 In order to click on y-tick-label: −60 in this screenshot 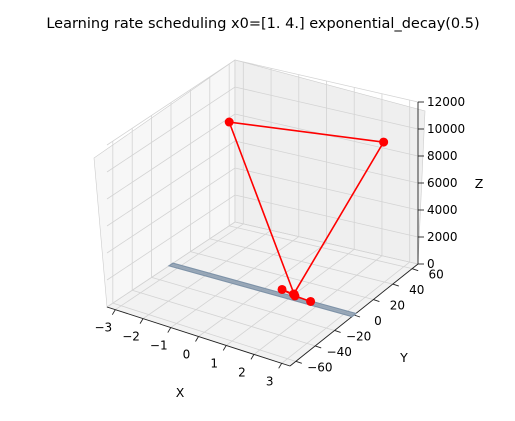, I will do `click(319, 367)`.